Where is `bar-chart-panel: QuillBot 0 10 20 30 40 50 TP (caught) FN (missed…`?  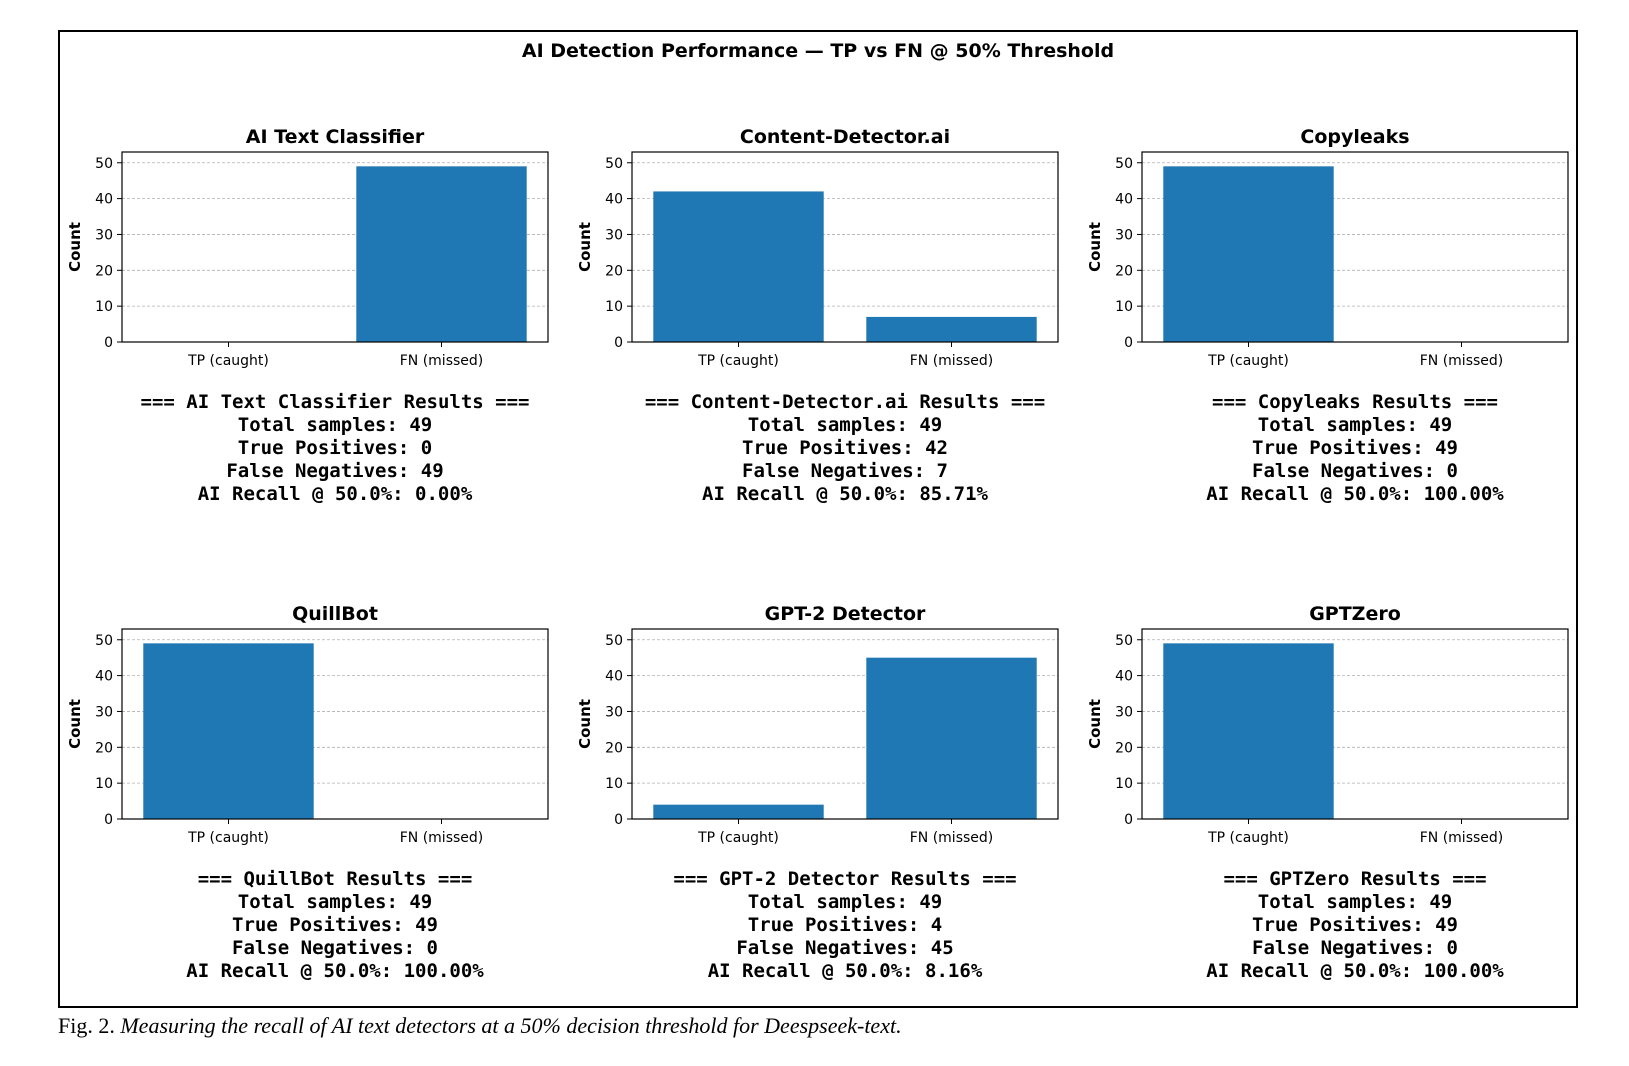
bar-chart-panel: QuillBot 0 10 20 30 40 50 TP (caught) FN (missed… is located at coordinates (307, 724).